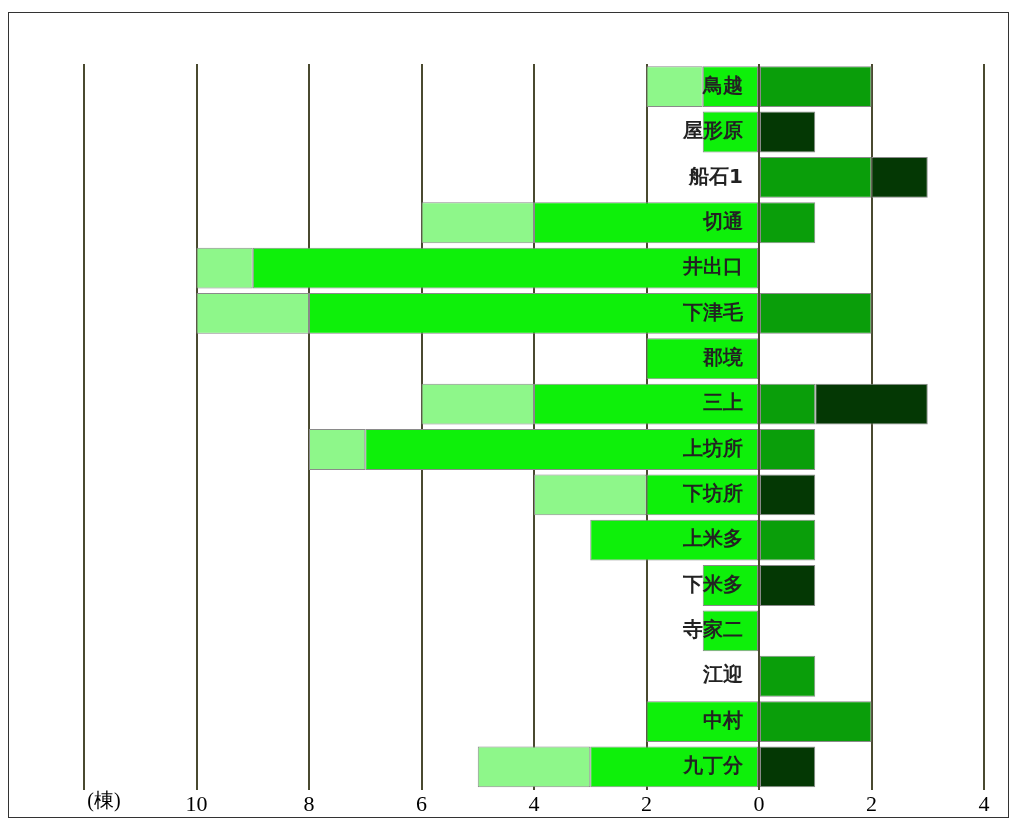 The image size is (1009, 820). I want to click on y-tick-label: 井出口, so click(712, 266).